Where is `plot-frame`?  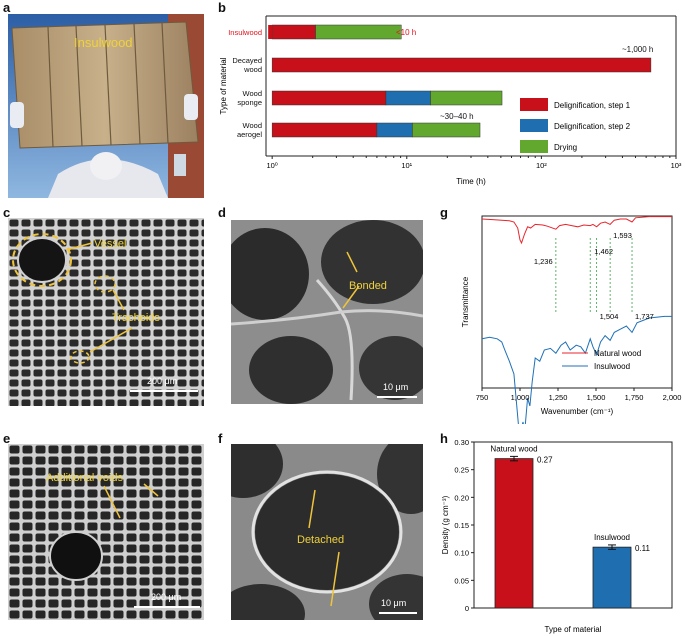 plot-frame is located at coordinates (577, 302).